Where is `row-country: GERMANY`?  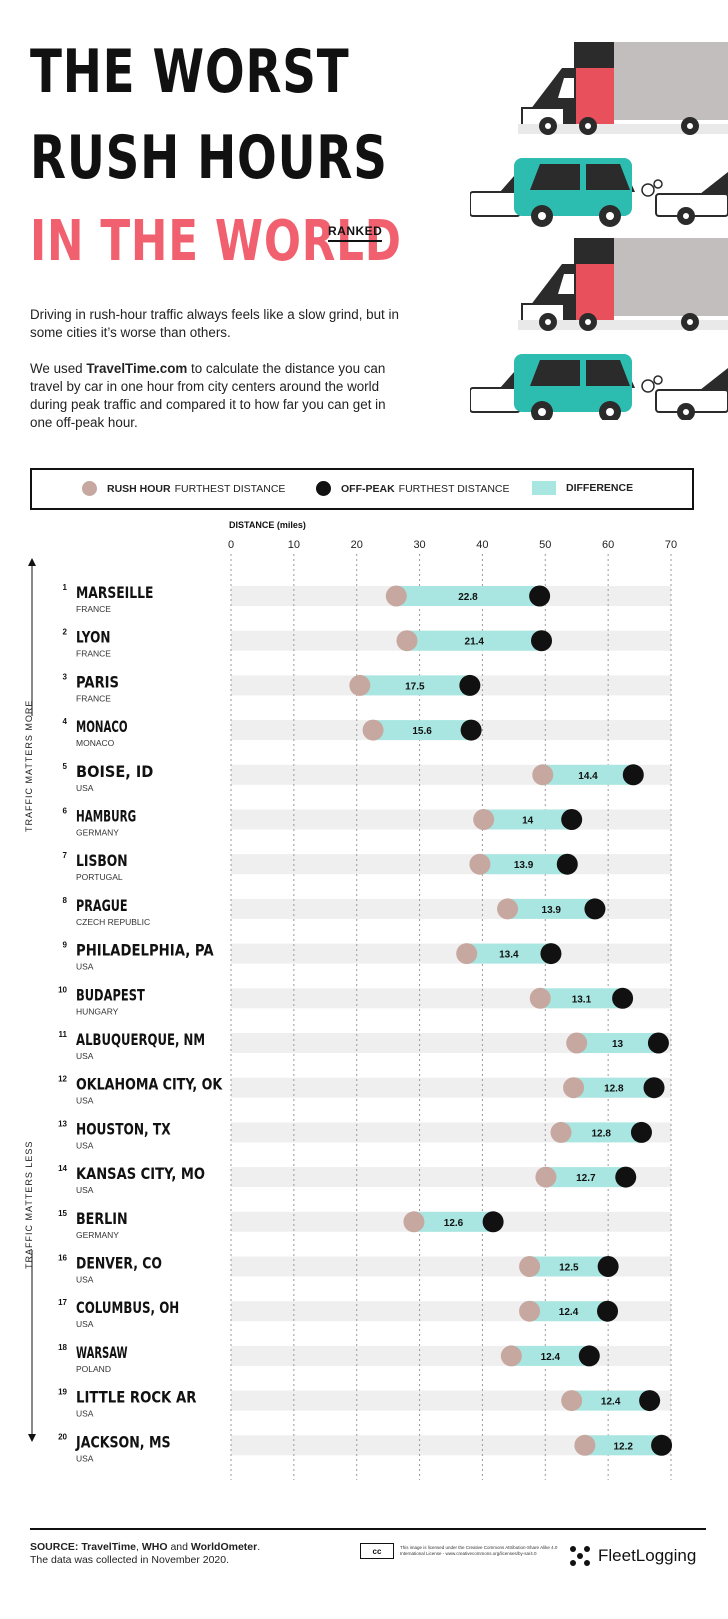 row-country: GERMANY is located at coordinates (97, 1235).